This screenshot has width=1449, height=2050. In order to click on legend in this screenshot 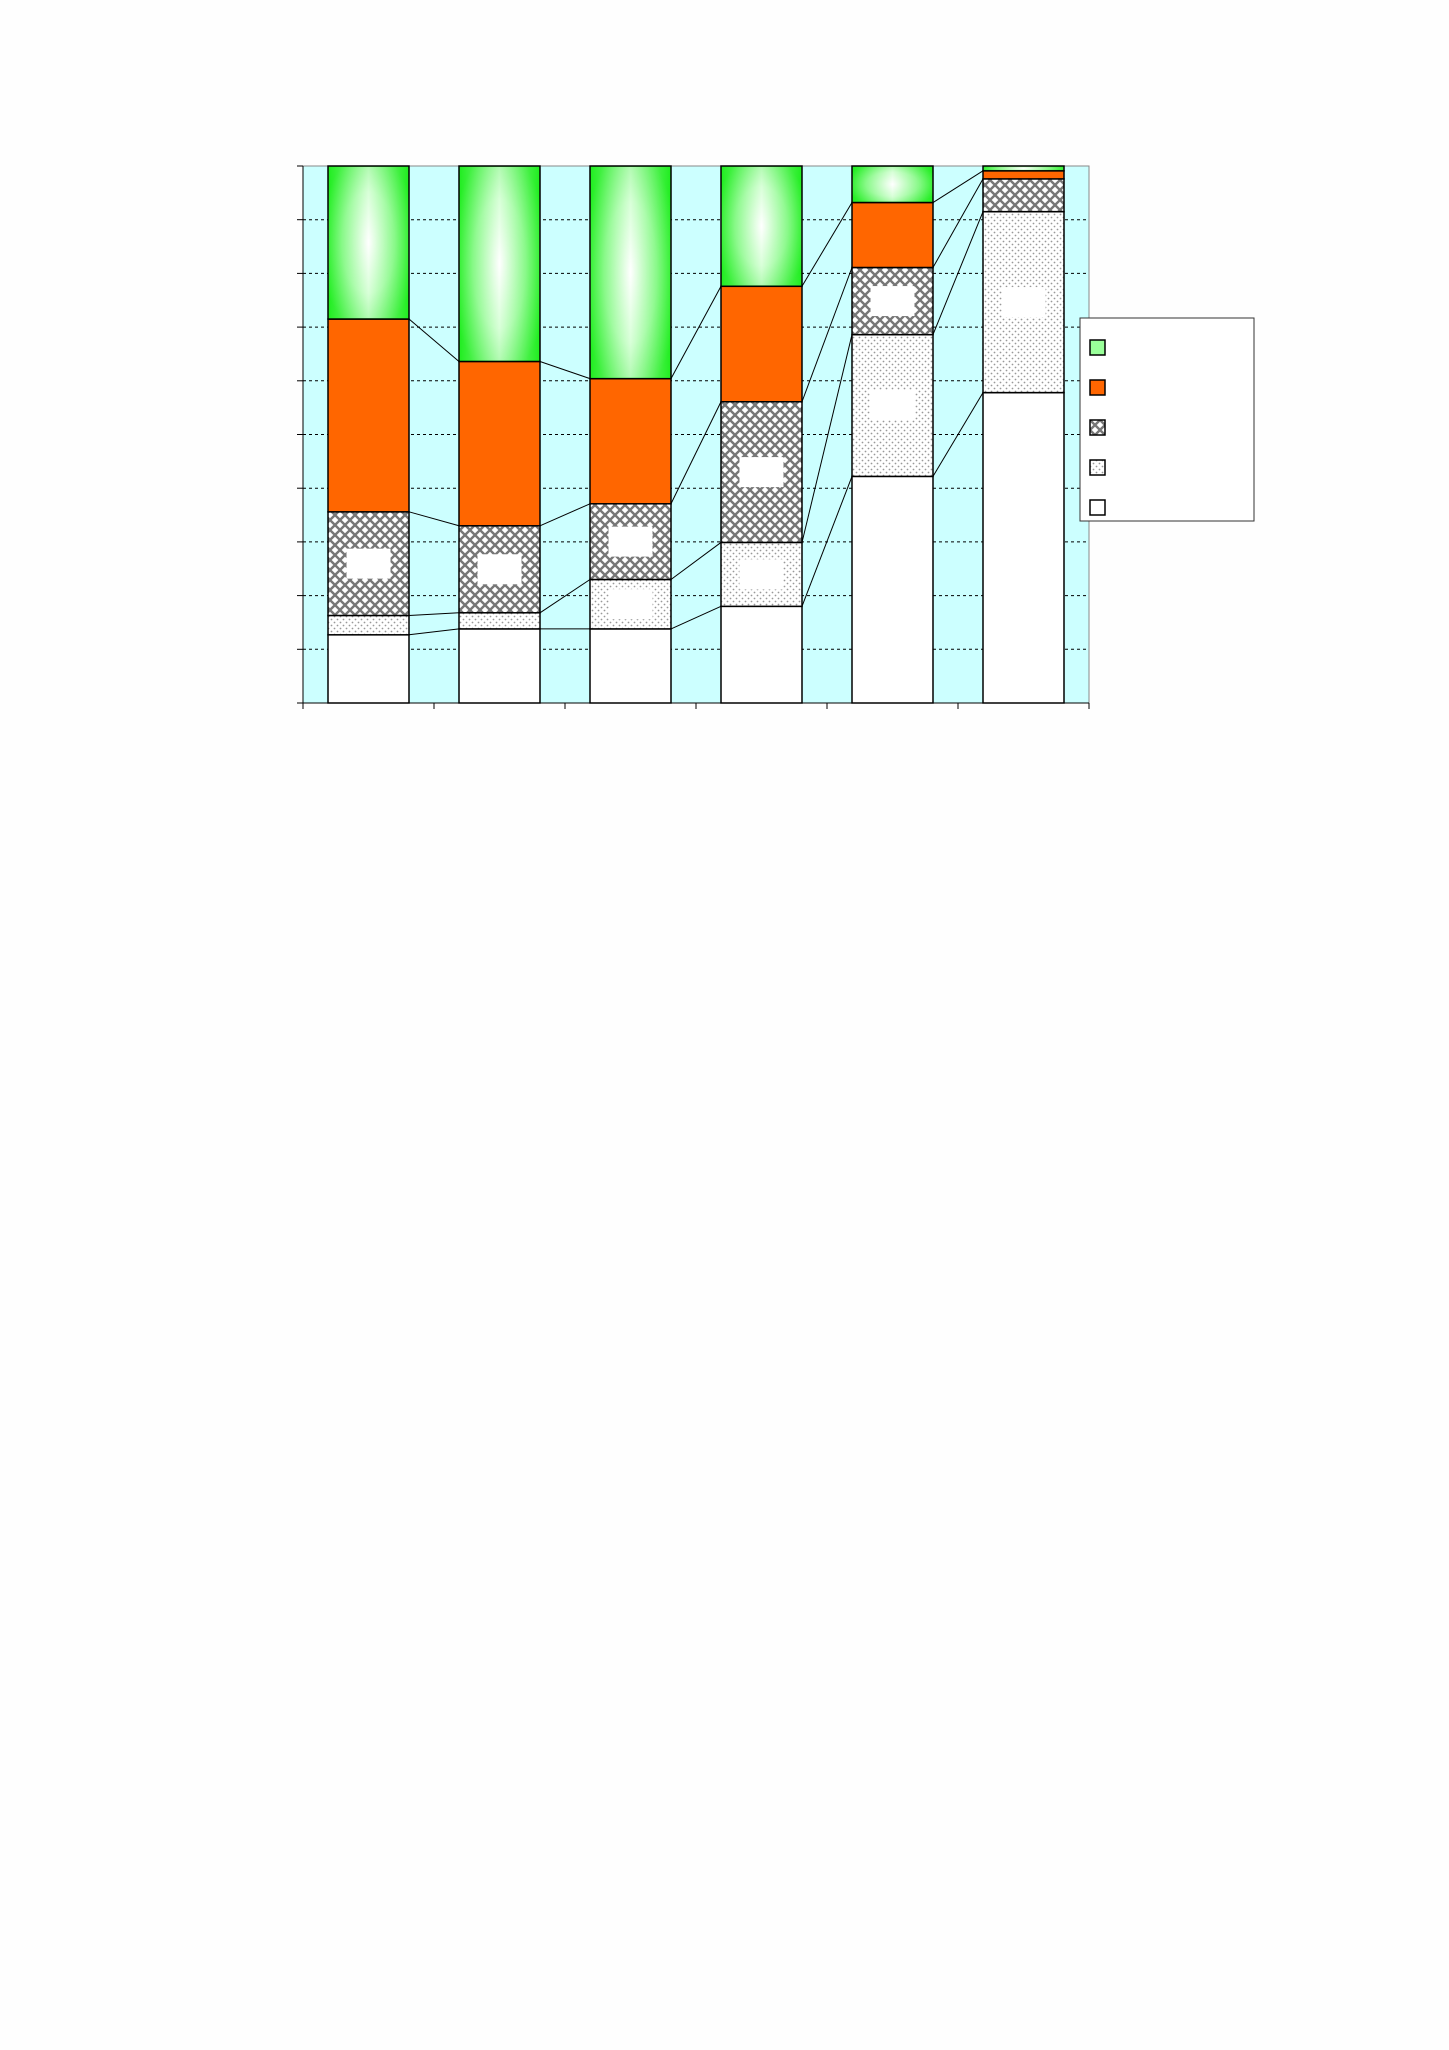, I will do `click(1167, 419)`.